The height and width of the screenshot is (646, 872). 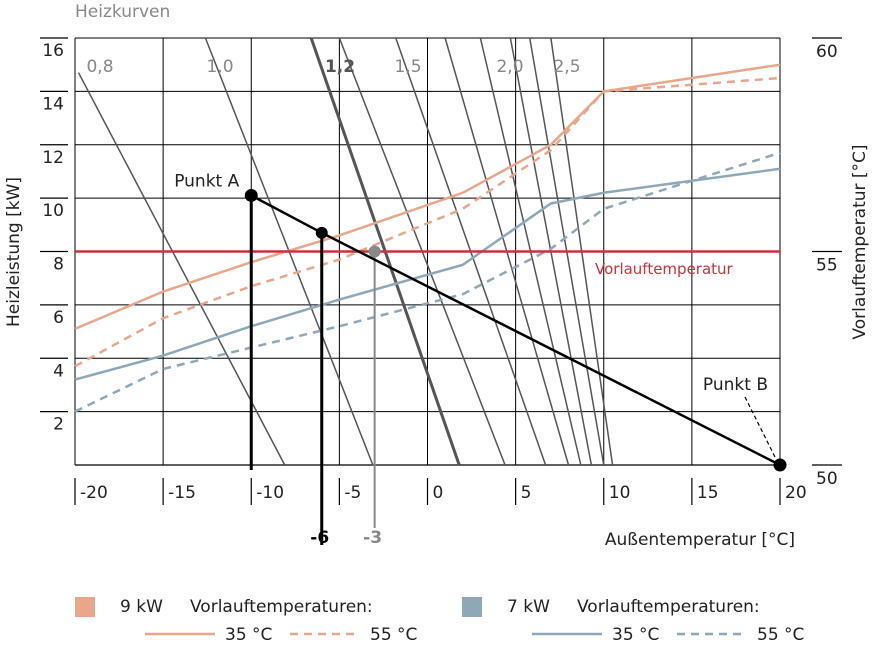 I want to click on y2-axis-label: Vorlauftemperatur [°C], so click(x=860, y=241).